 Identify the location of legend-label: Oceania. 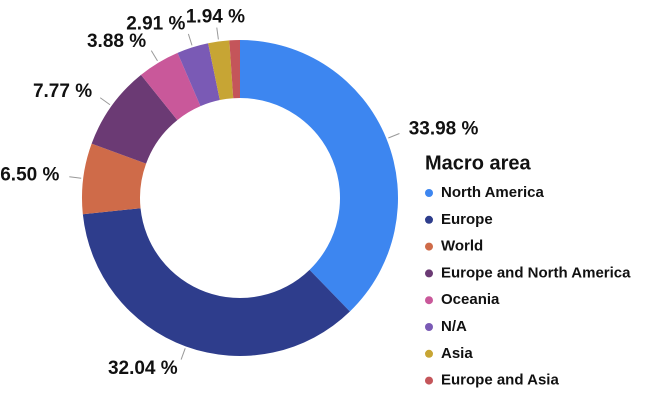
(470, 299).